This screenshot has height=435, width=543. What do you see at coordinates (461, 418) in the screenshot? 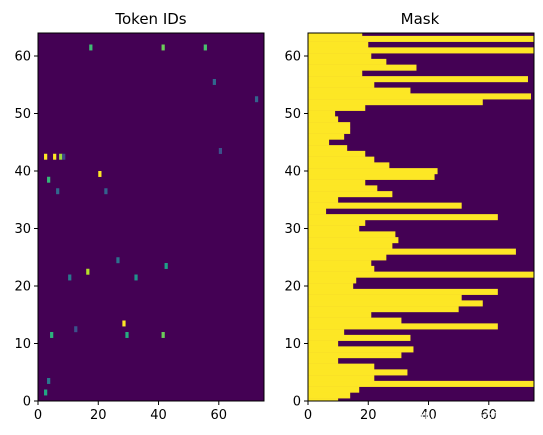
I see `watermark: CSDN @今晚打佬虎` at bounding box center [461, 418].